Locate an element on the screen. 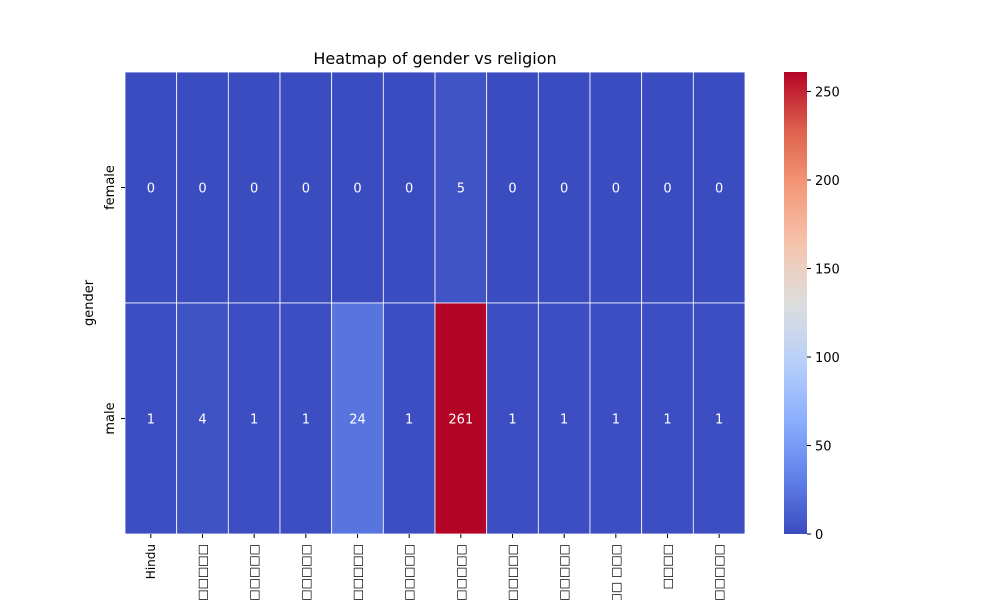  colorbar-tick-label: 250 is located at coordinates (827, 92).